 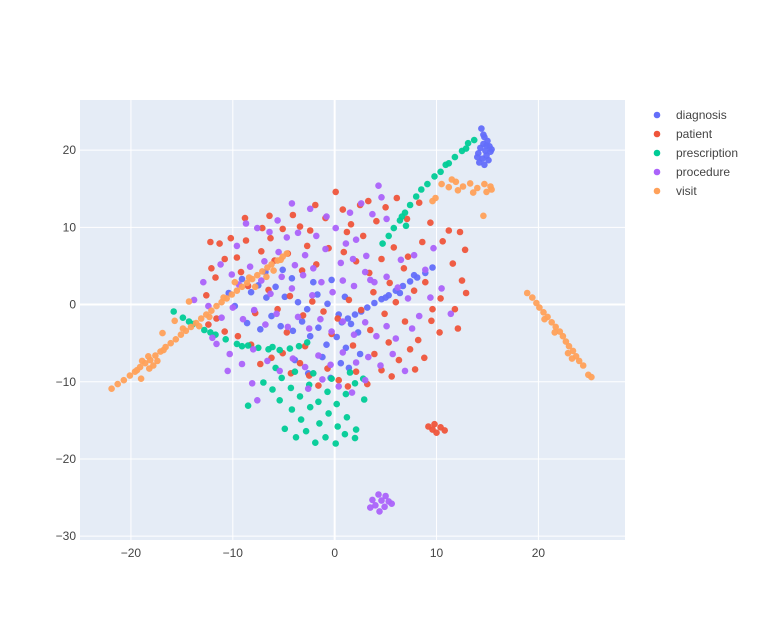 I want to click on y-tick-label: 0, so click(x=72, y=305).